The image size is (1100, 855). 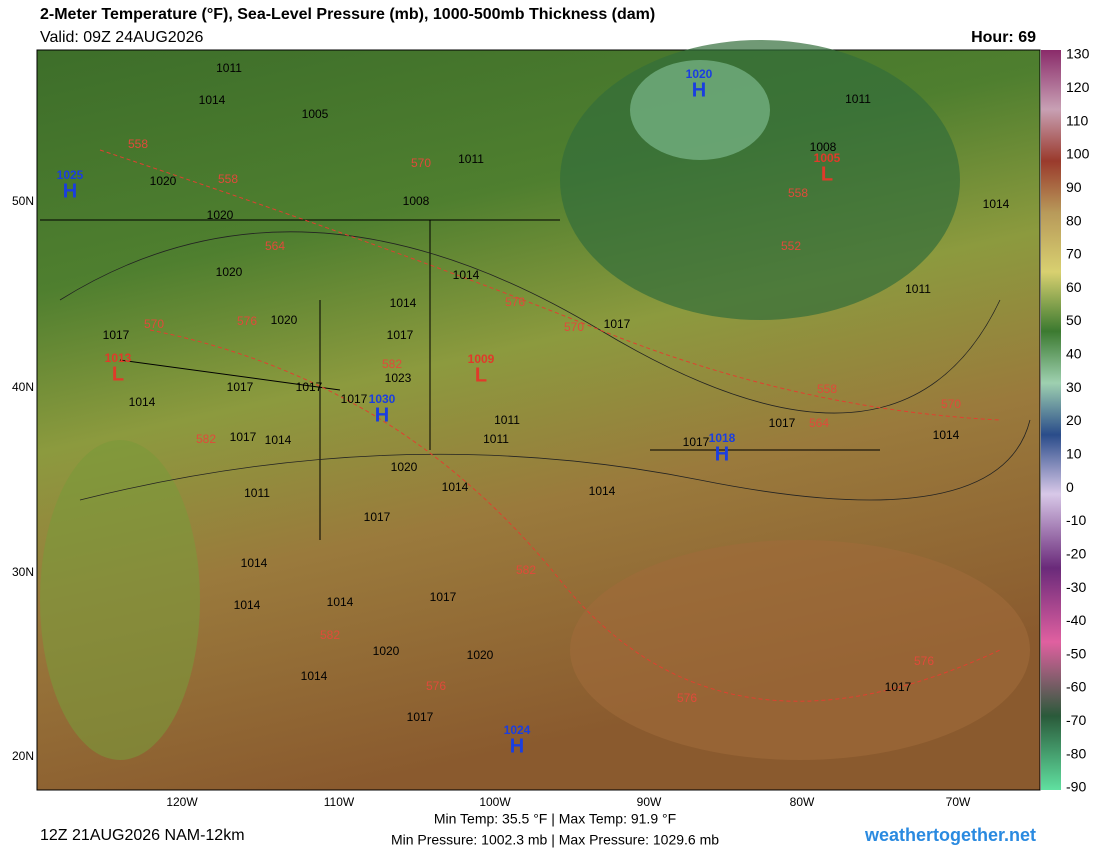 I want to click on colorbar-label: -30, so click(x=1076, y=587).